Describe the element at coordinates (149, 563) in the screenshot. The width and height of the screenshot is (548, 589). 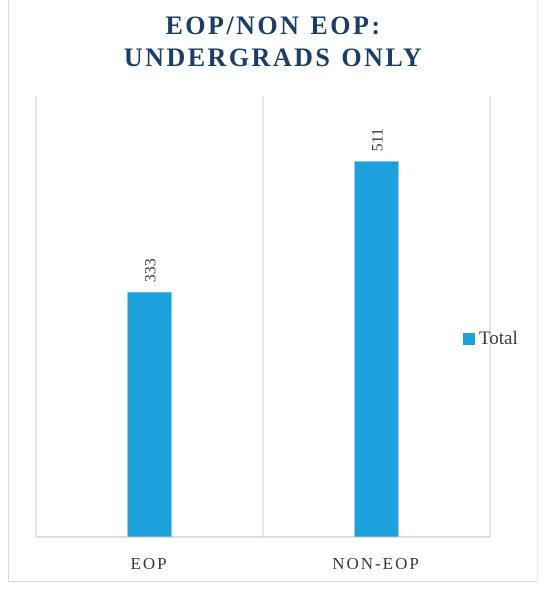
I see `category-label-eop: EOP` at that location.